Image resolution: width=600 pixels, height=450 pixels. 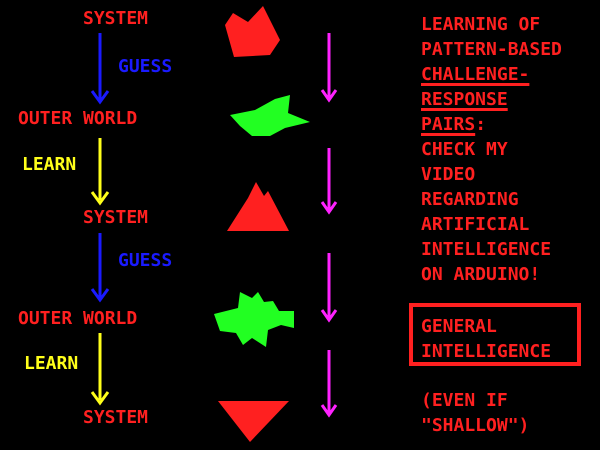 What do you see at coordinates (145, 66) in the screenshot?
I see `guess-label-1: GUESS` at bounding box center [145, 66].